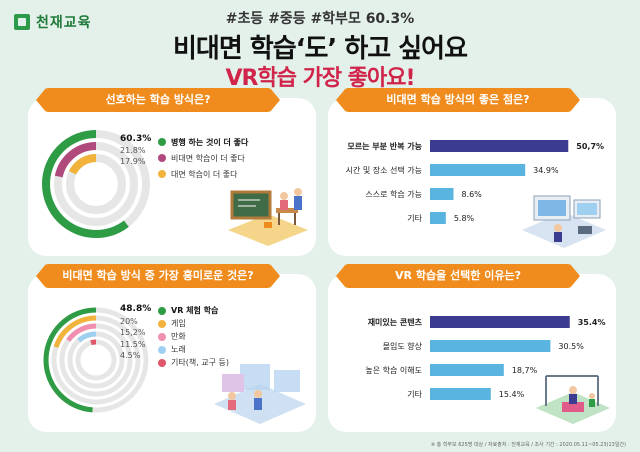  What do you see at coordinates (268, 217) in the screenshot?
I see `classroom-illustration` at bounding box center [268, 217].